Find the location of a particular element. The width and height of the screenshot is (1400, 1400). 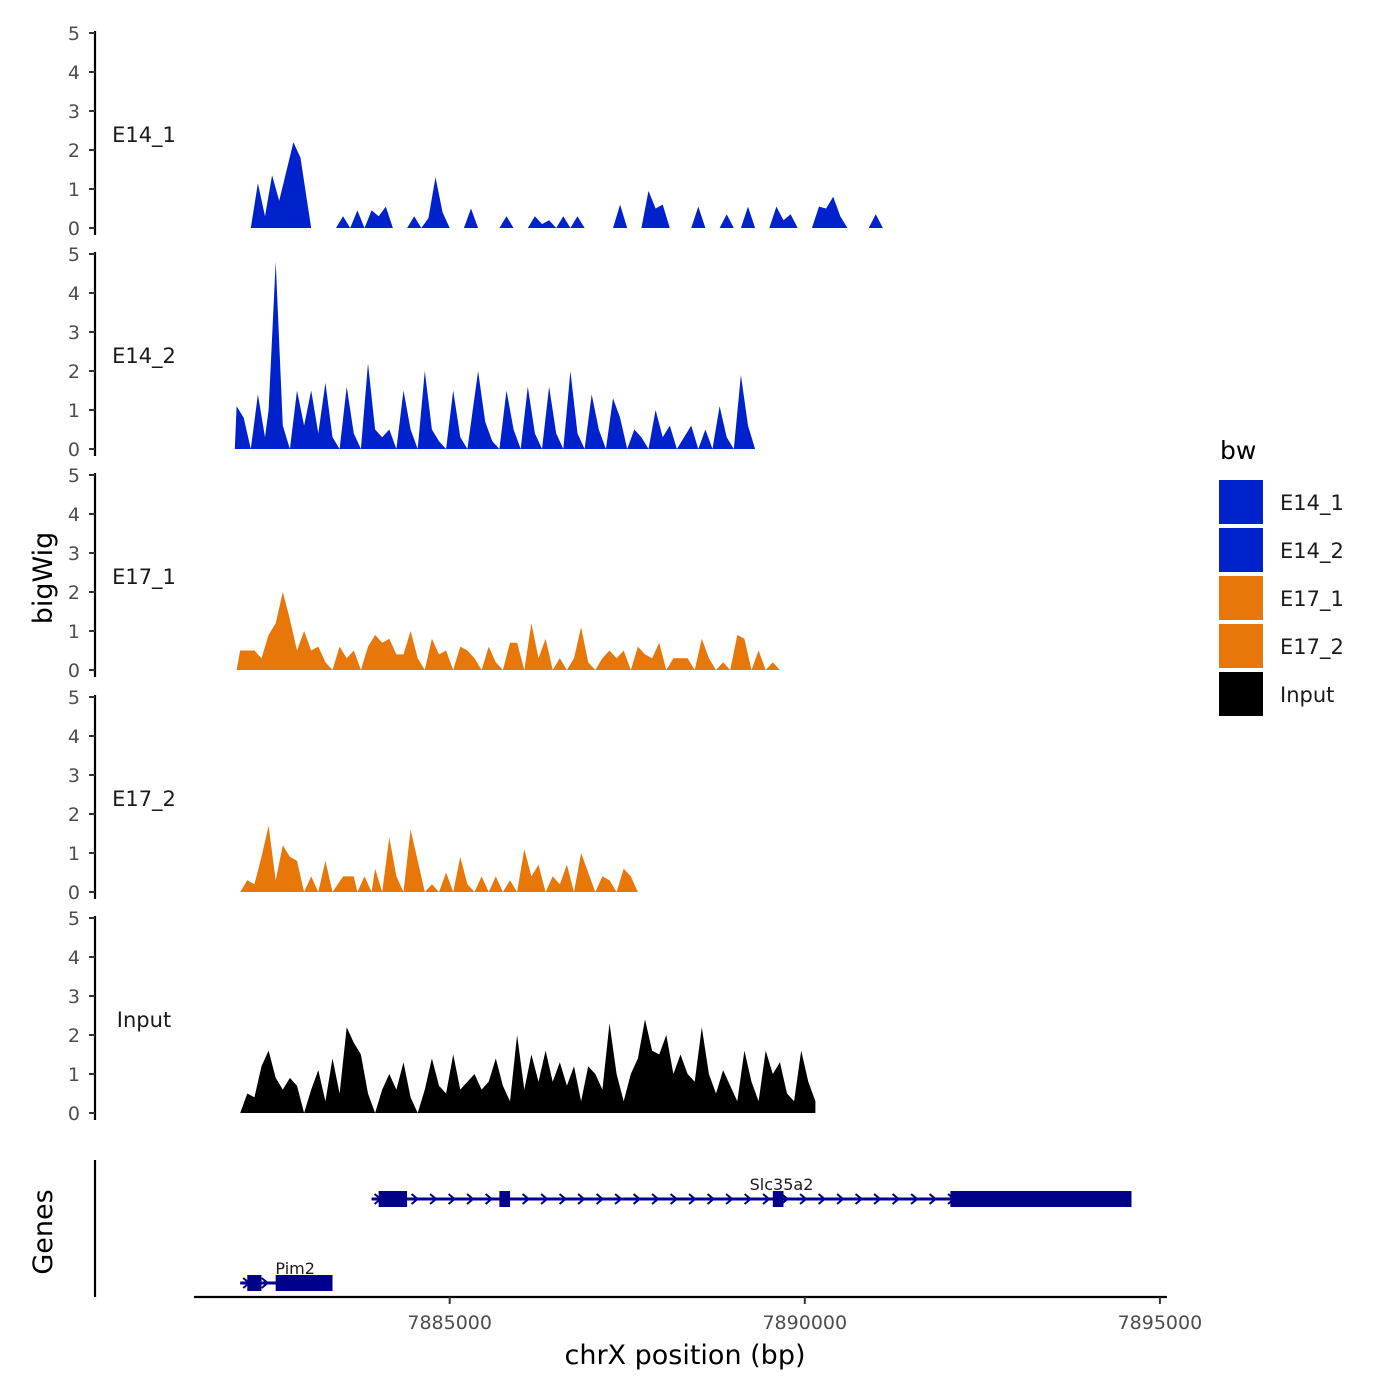

legend-label: Input is located at coordinates (1307, 695).